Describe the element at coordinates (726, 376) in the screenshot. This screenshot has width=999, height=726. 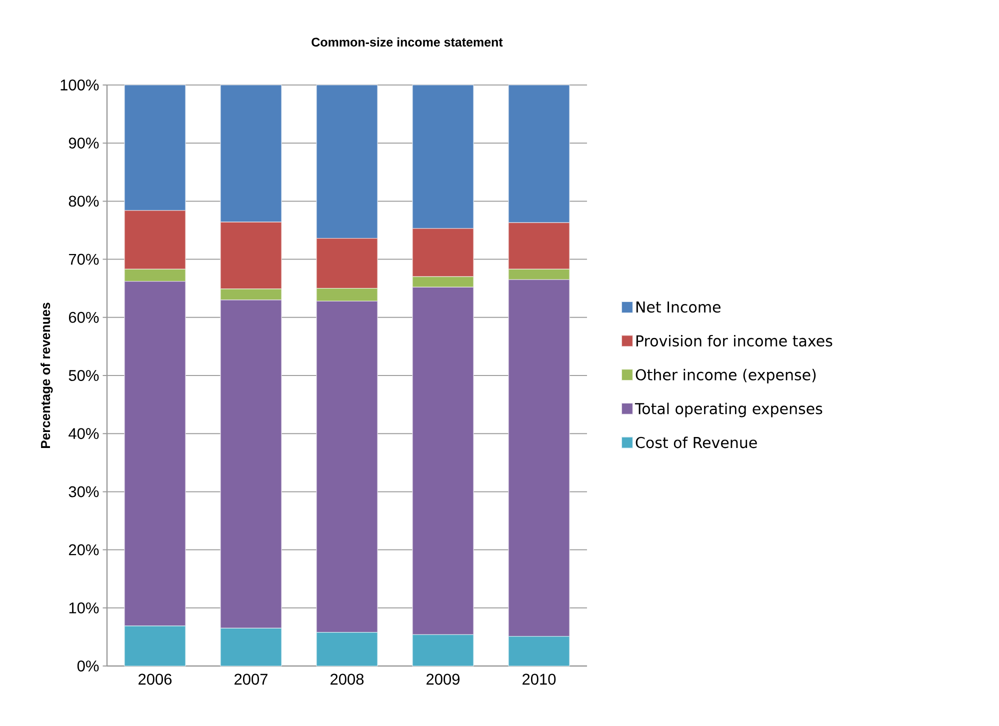
I see `legend-label: Other income (expense)` at that location.